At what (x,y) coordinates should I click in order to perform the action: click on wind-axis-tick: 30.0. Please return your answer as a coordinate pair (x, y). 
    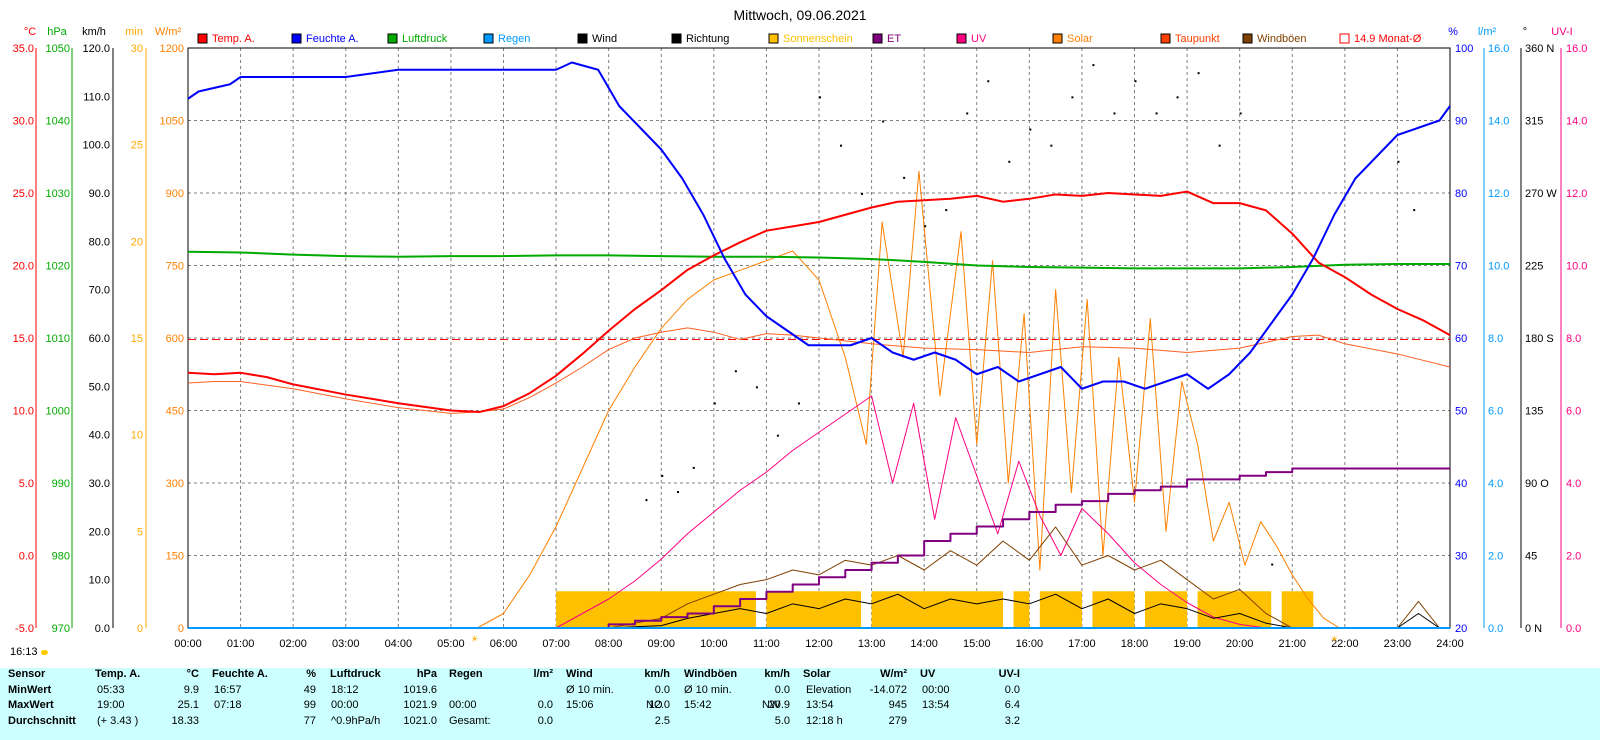
    Looking at the image, I should click on (99, 484).